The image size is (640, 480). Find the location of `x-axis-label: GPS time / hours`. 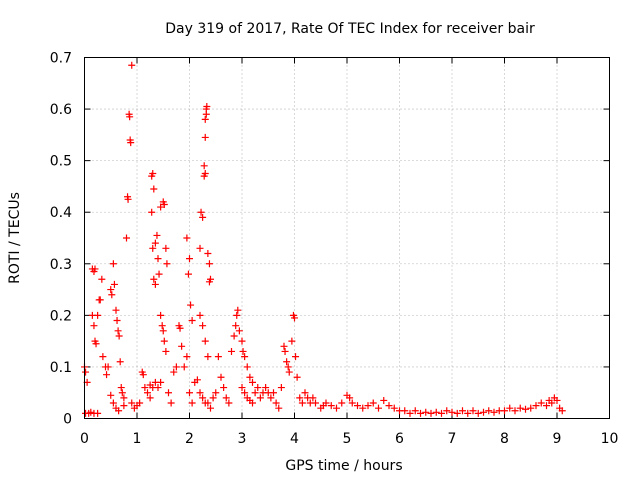

x-axis-label: GPS time / hours is located at coordinates (343, 466).